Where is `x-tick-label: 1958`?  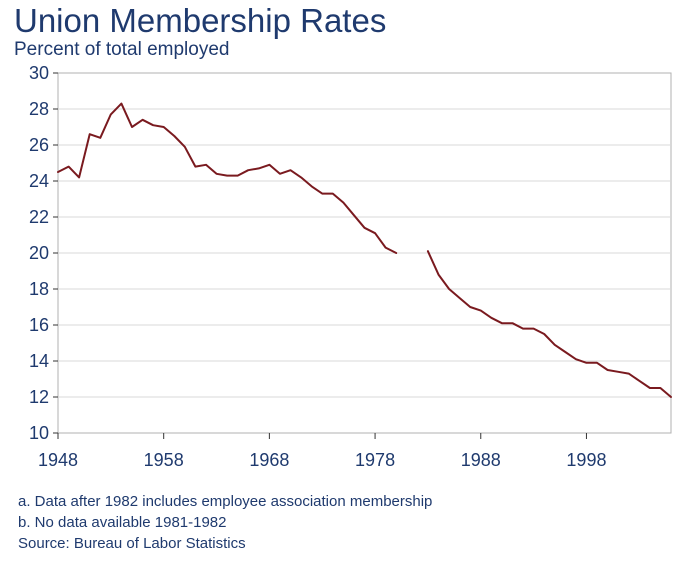 x-tick-label: 1958 is located at coordinates (164, 460).